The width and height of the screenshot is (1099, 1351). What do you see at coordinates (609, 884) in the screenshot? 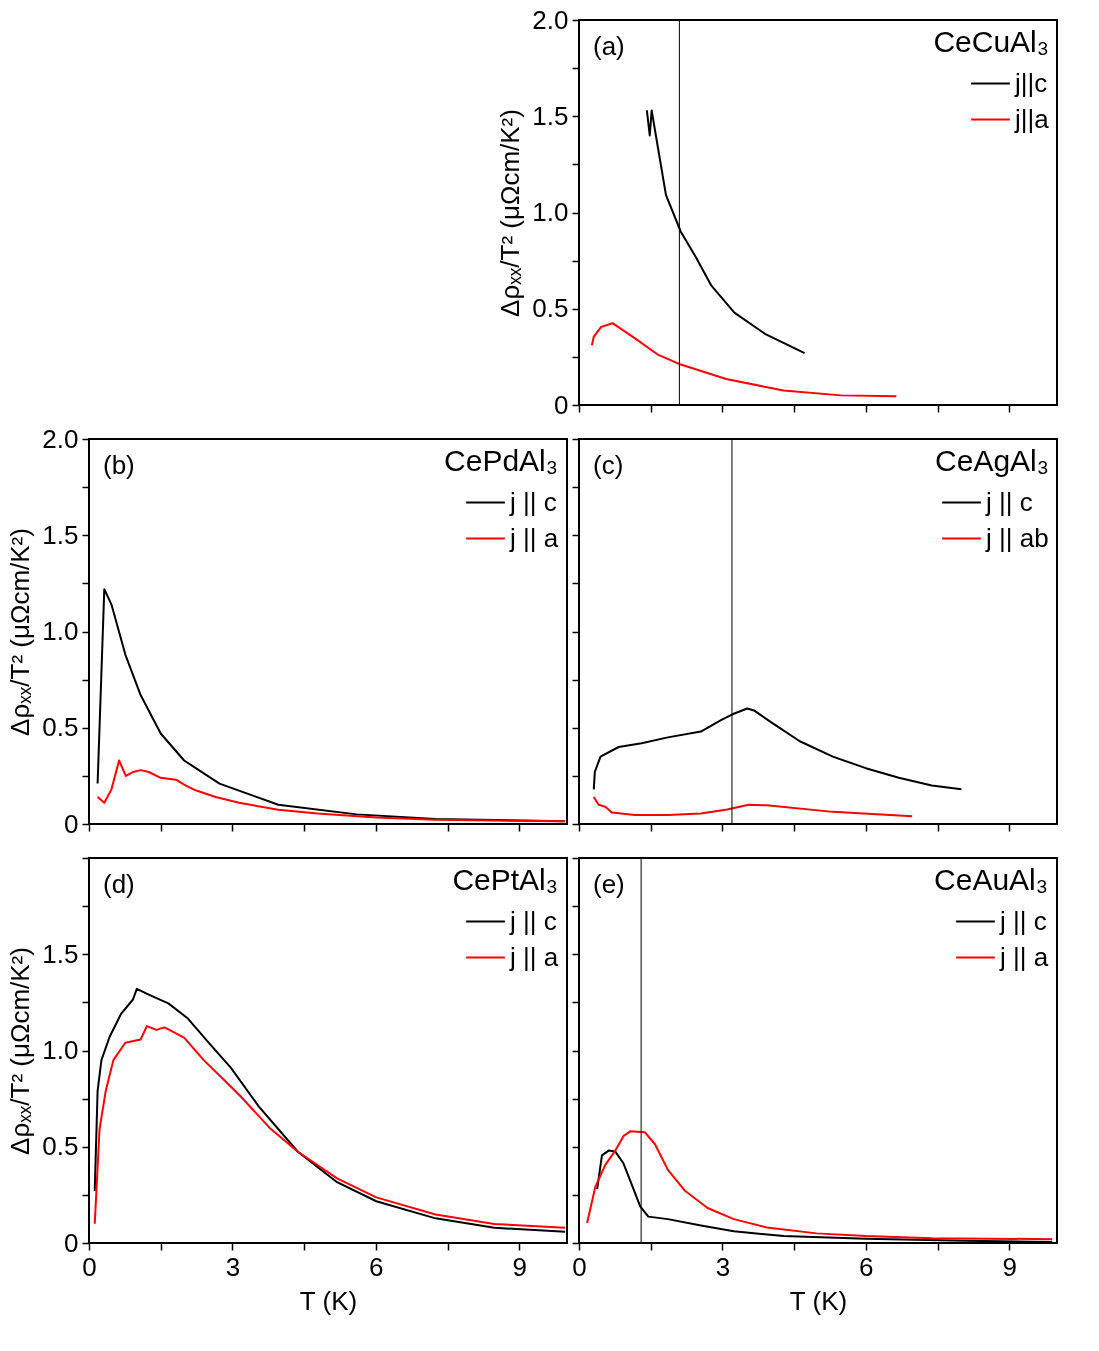
I see `annotation: (e)` at bounding box center [609, 884].